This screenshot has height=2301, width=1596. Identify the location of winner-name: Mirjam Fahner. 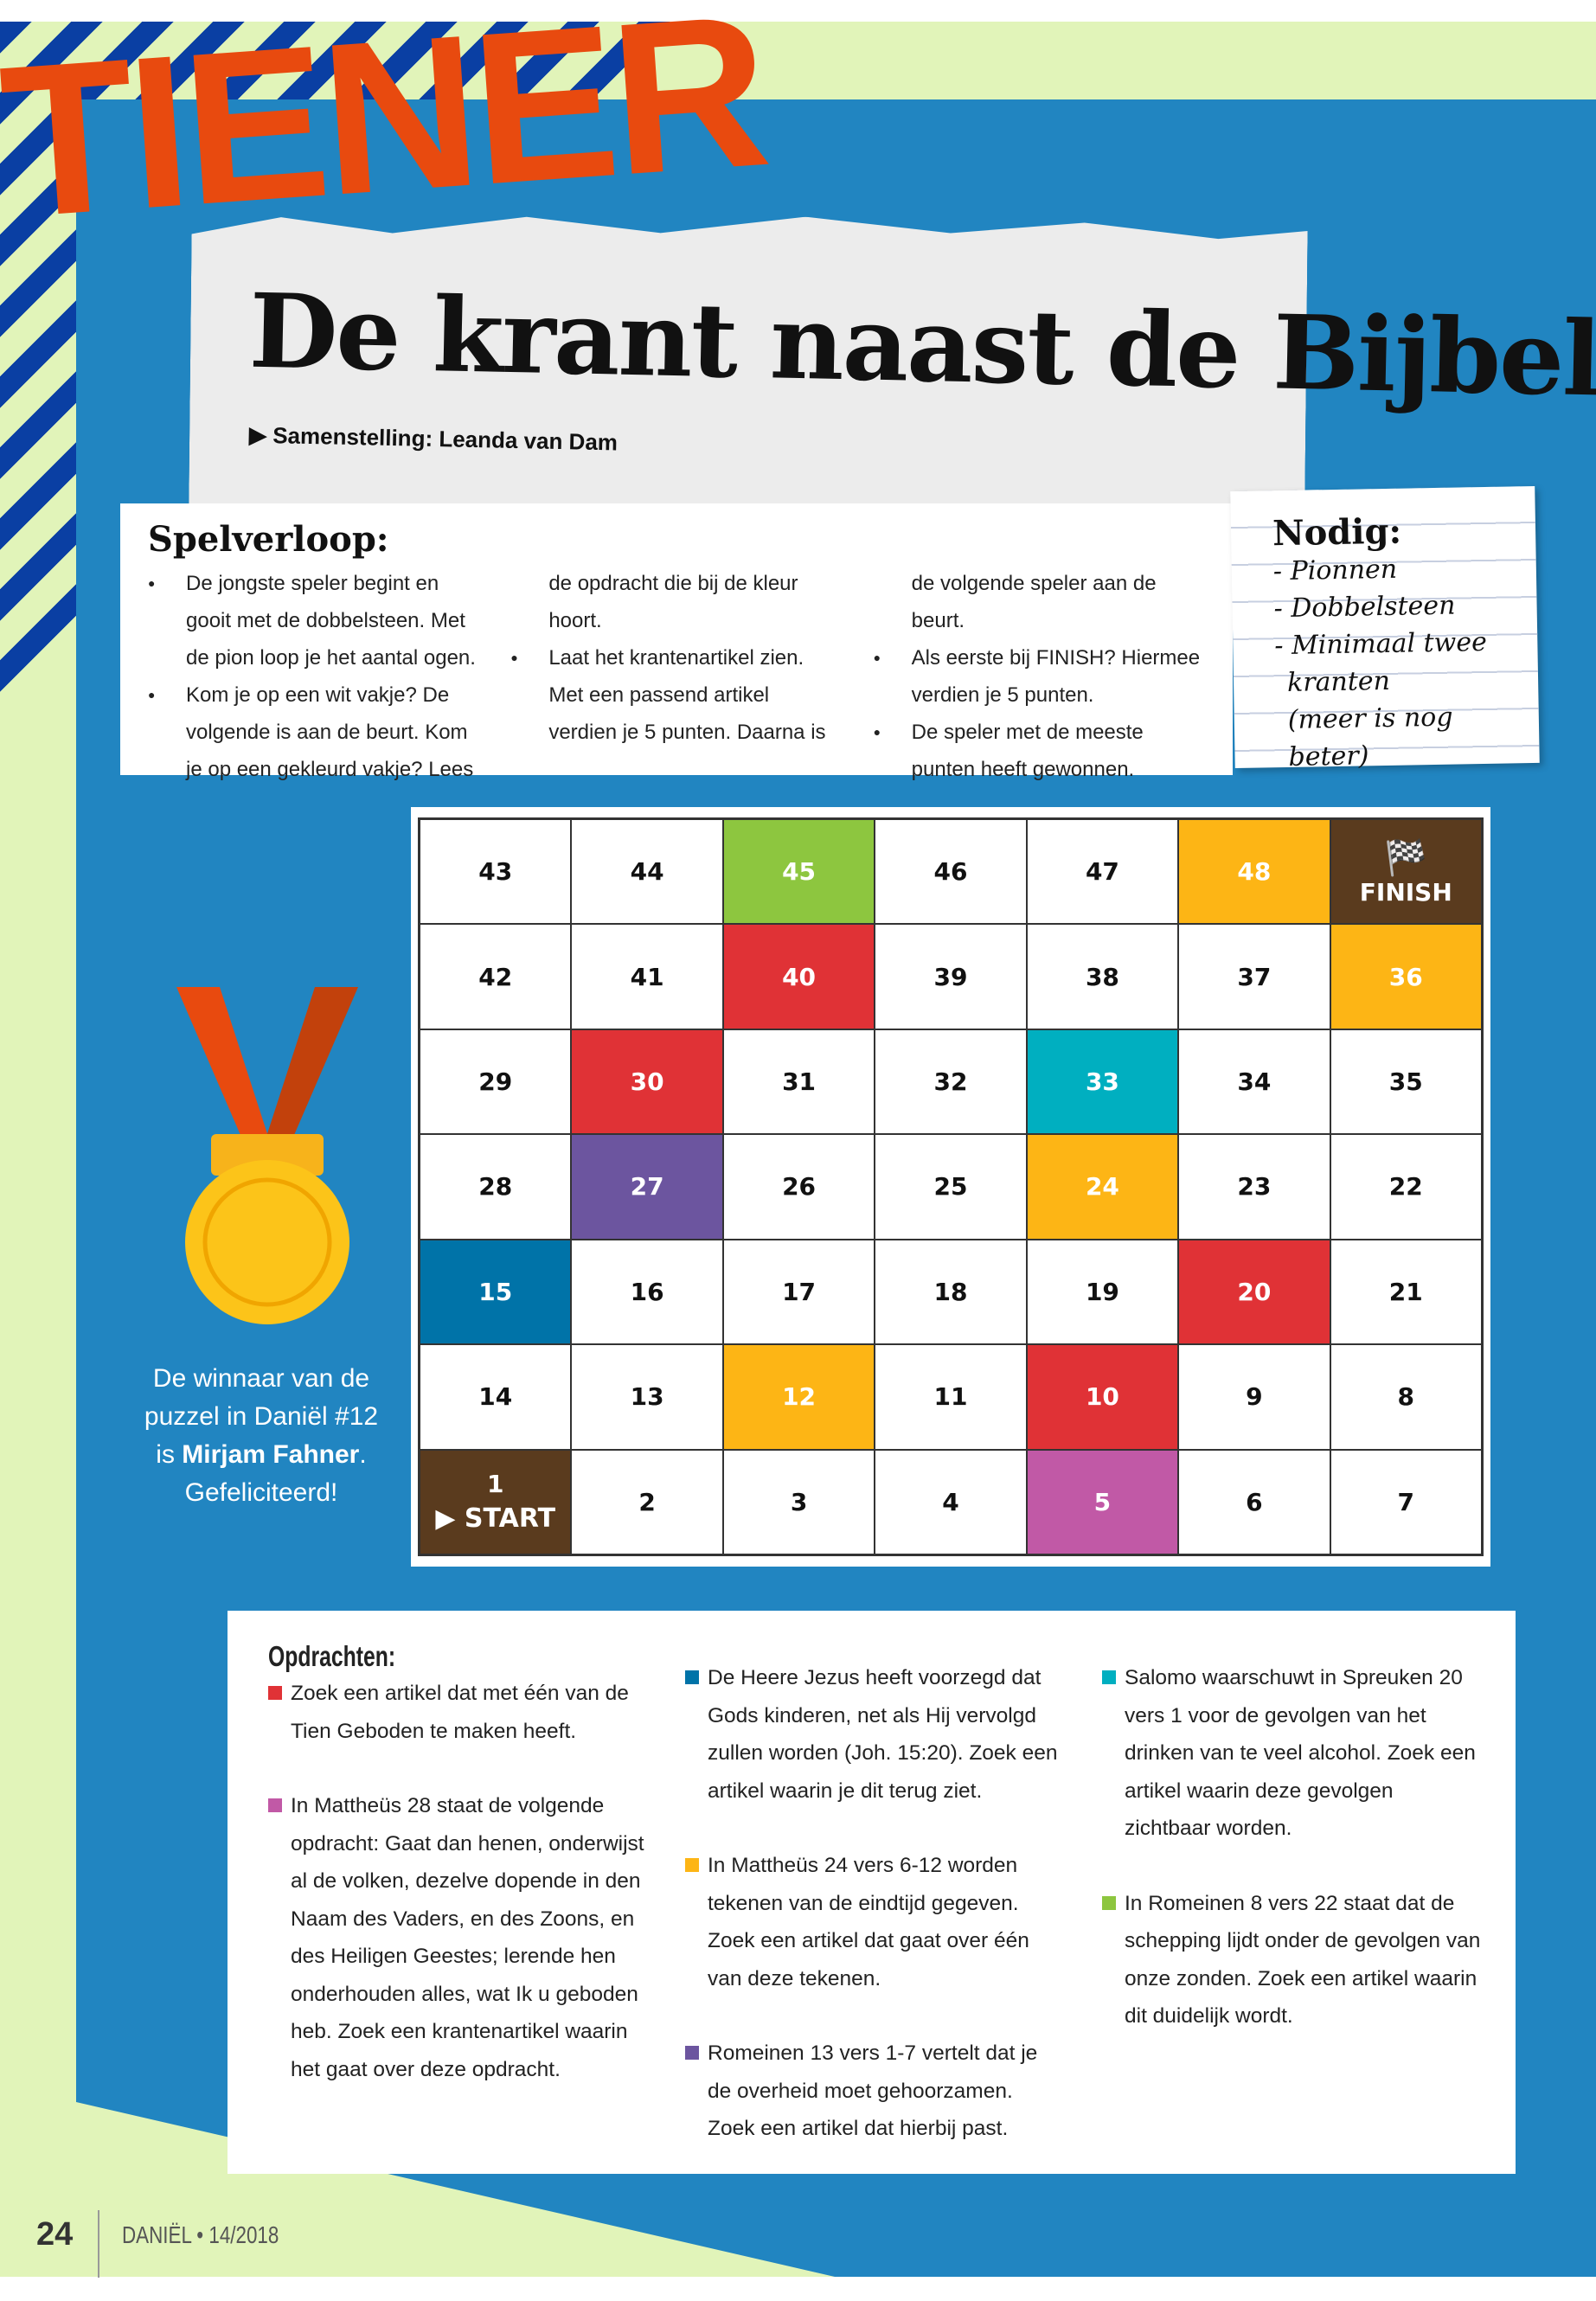
(271, 1454).